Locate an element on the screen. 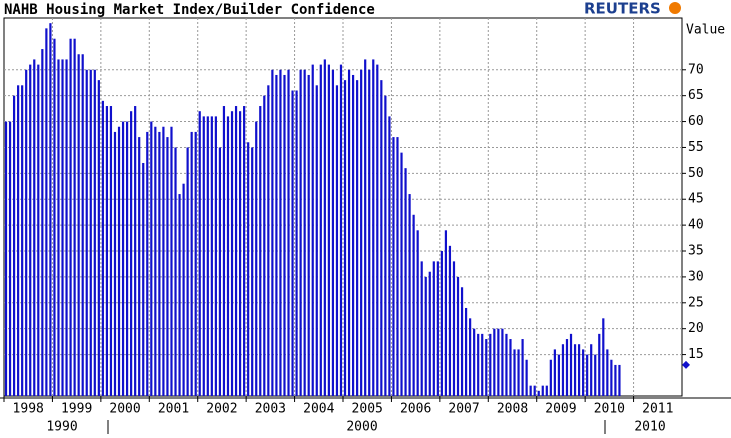  x-tick-label: 2003 is located at coordinates (270, 409).